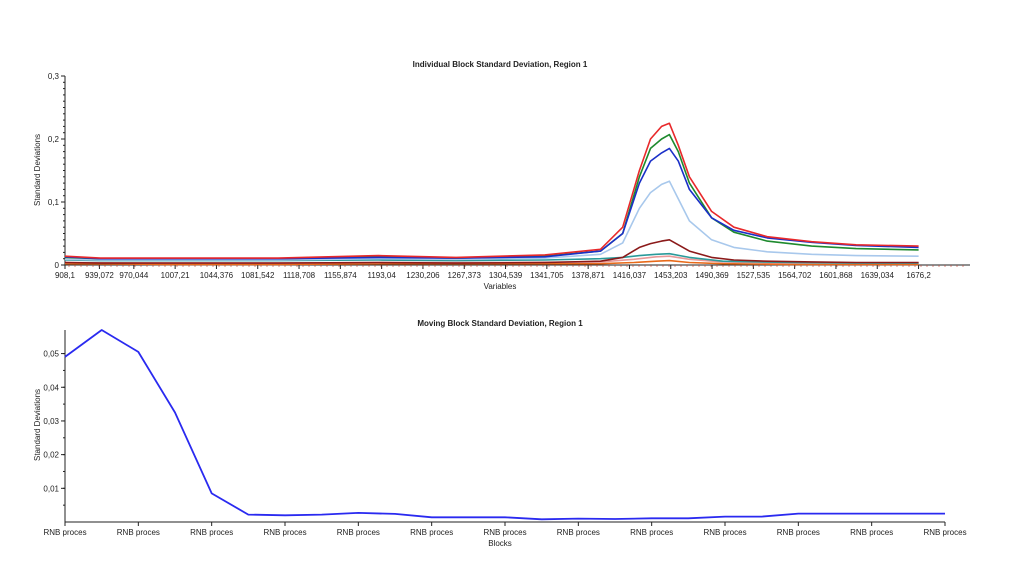 The height and width of the screenshot is (573, 1024). What do you see at coordinates (491, 262) in the screenshot?
I see `chart1-series-orange` at bounding box center [491, 262].